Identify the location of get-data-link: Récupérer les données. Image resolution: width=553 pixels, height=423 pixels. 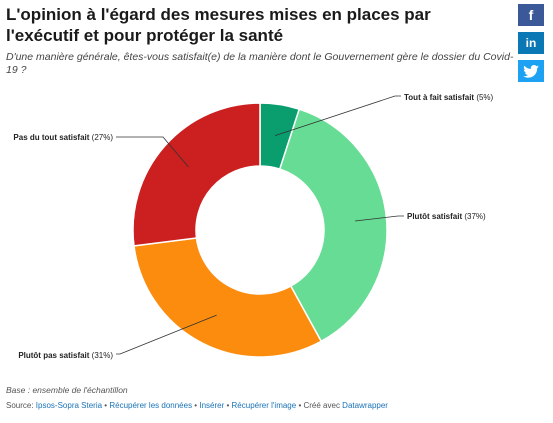
(151, 405).